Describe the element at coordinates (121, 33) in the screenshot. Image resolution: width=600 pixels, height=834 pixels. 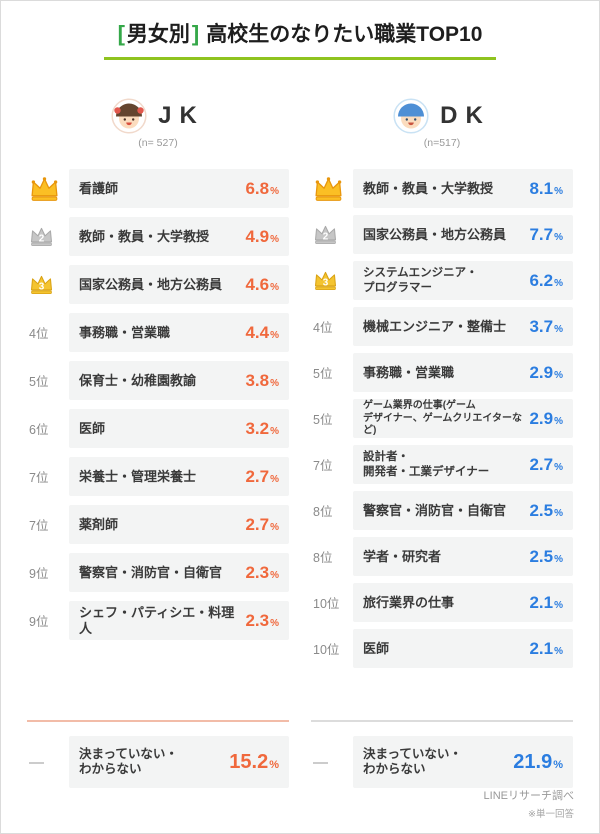
I see `title-bracket-open: [` at that location.